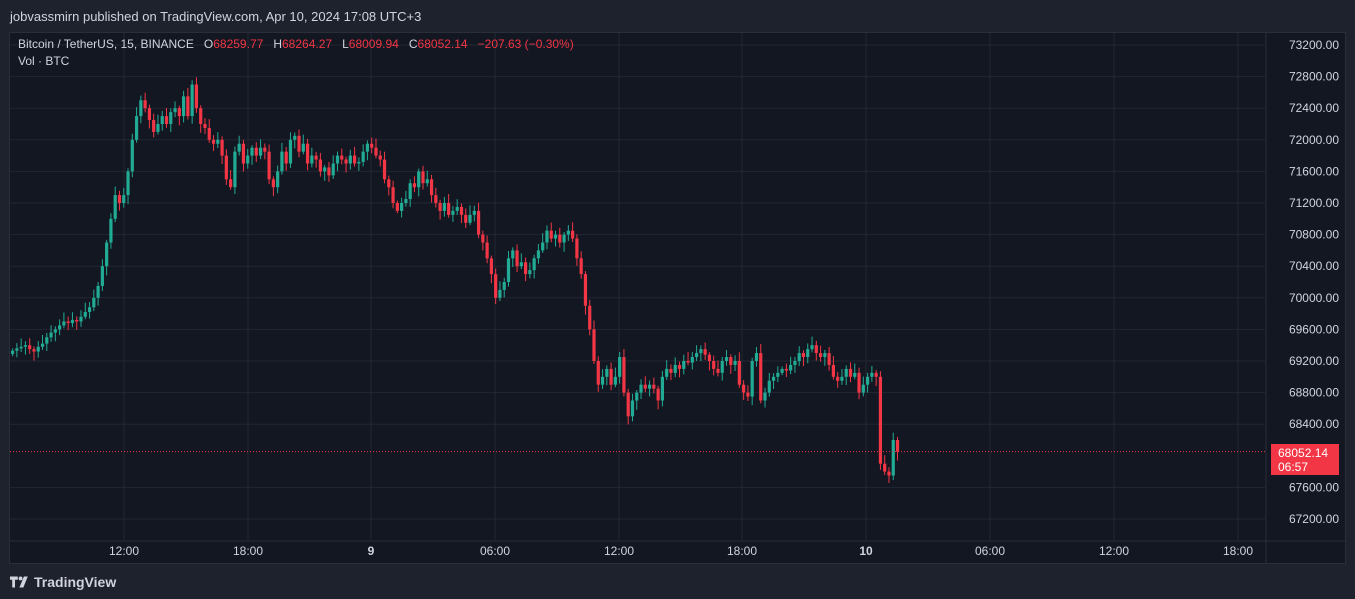 The width and height of the screenshot is (1355, 599). I want to click on close-label: C, so click(413, 44).